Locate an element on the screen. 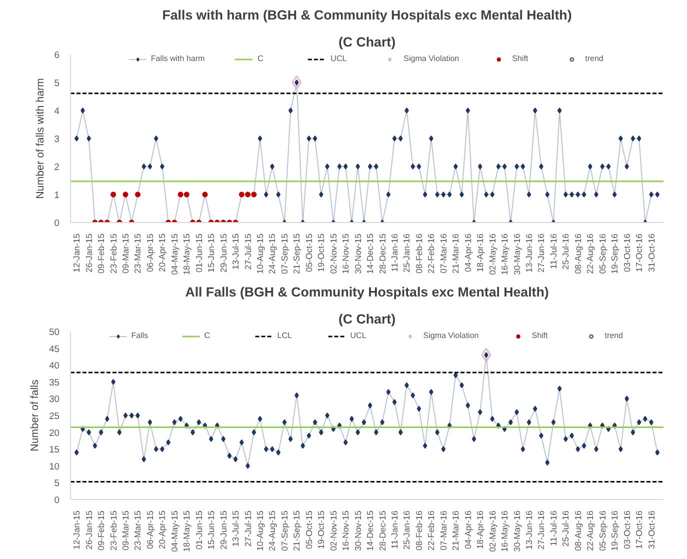 The image size is (687, 559). x-tick-label: 21-Mar-16 is located at coordinates (455, 253).